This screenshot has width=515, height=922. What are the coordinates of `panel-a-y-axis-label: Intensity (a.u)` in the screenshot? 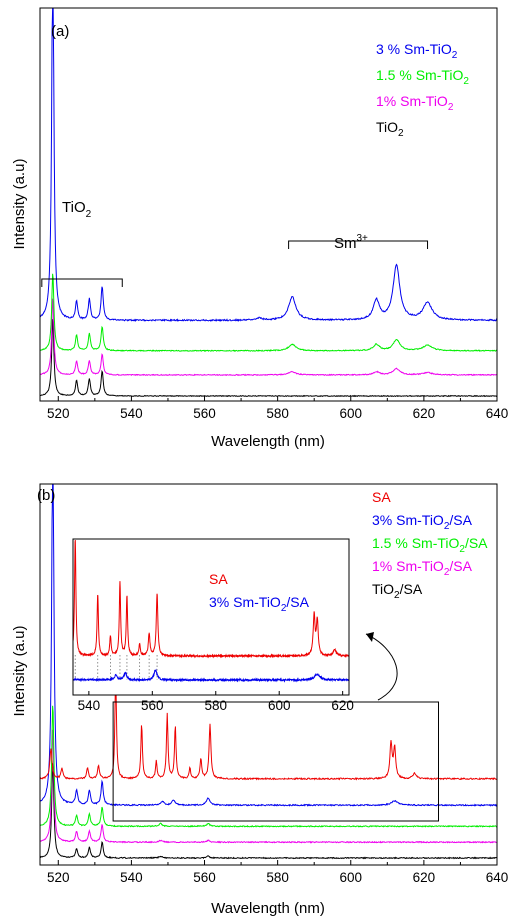 It's located at (19, 204).